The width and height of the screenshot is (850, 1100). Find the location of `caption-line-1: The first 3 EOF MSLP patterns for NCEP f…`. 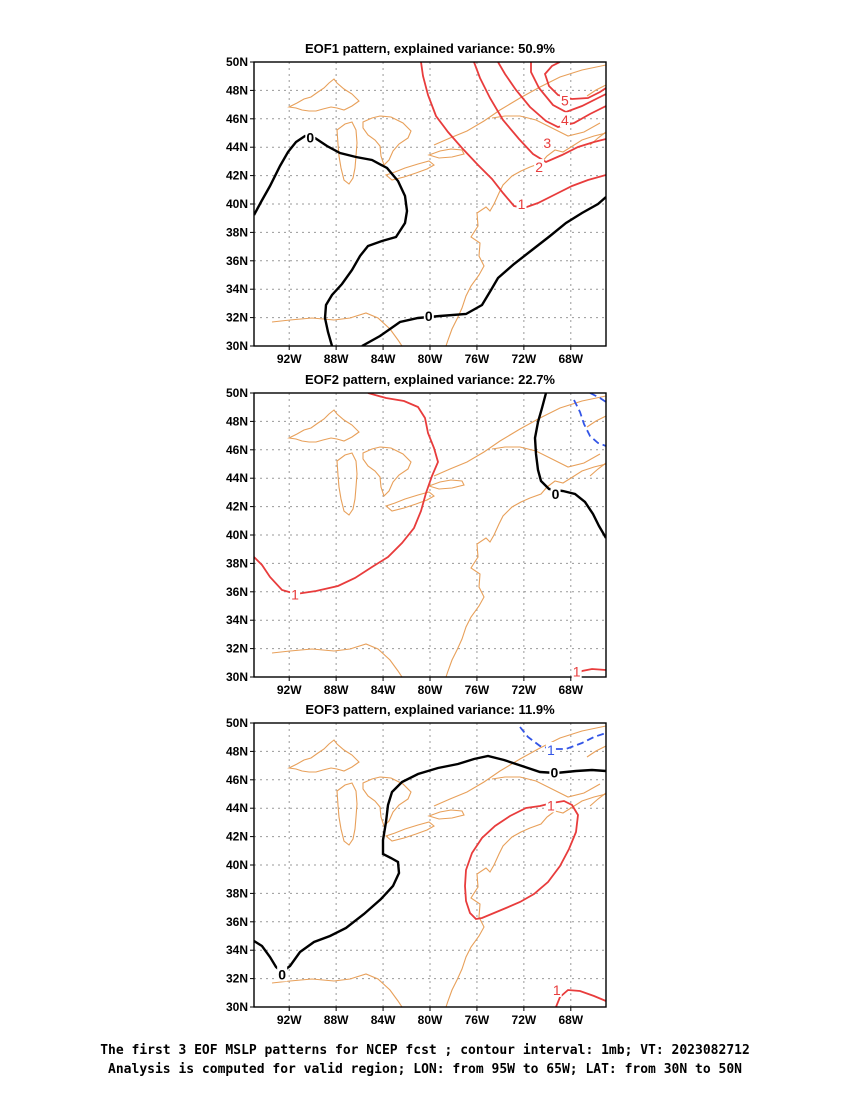

caption-line-1: The first 3 EOF MSLP patterns for NCEP f… is located at coordinates (425, 1050).